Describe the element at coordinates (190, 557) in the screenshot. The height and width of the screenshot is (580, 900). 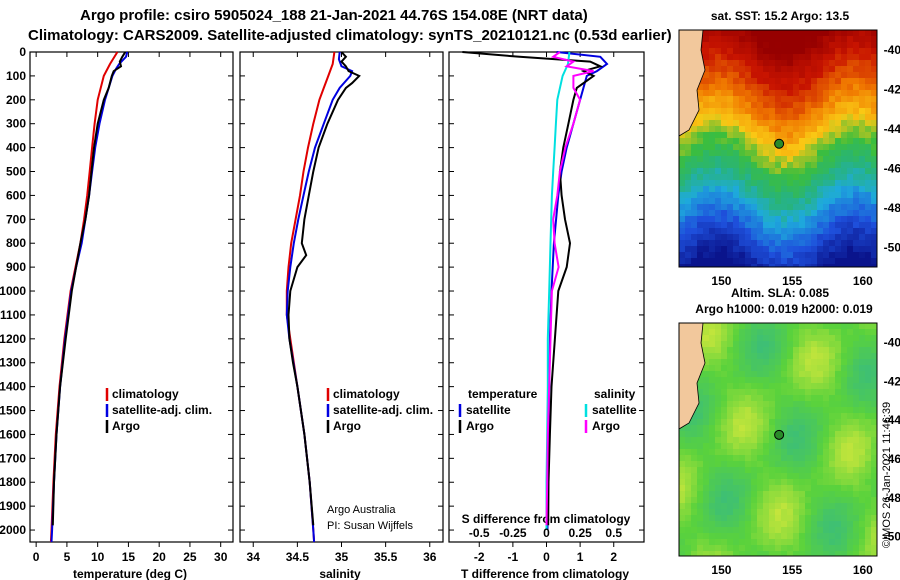
I see `x-tick-label: 25` at that location.